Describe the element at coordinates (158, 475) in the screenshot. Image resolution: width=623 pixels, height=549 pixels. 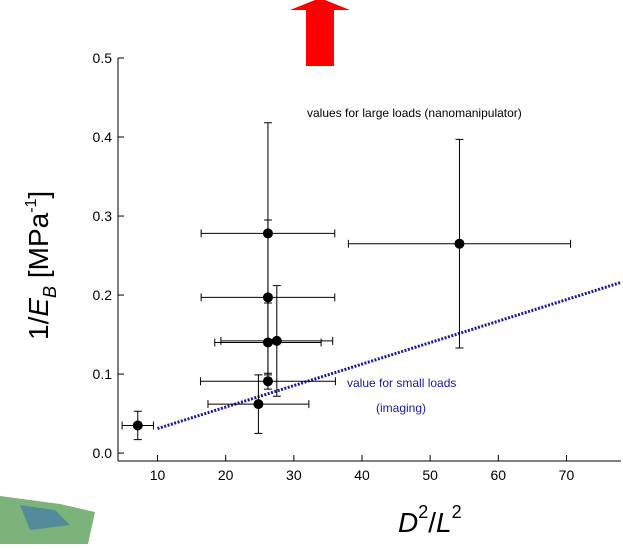
I see `x-tick-label: 10` at that location.